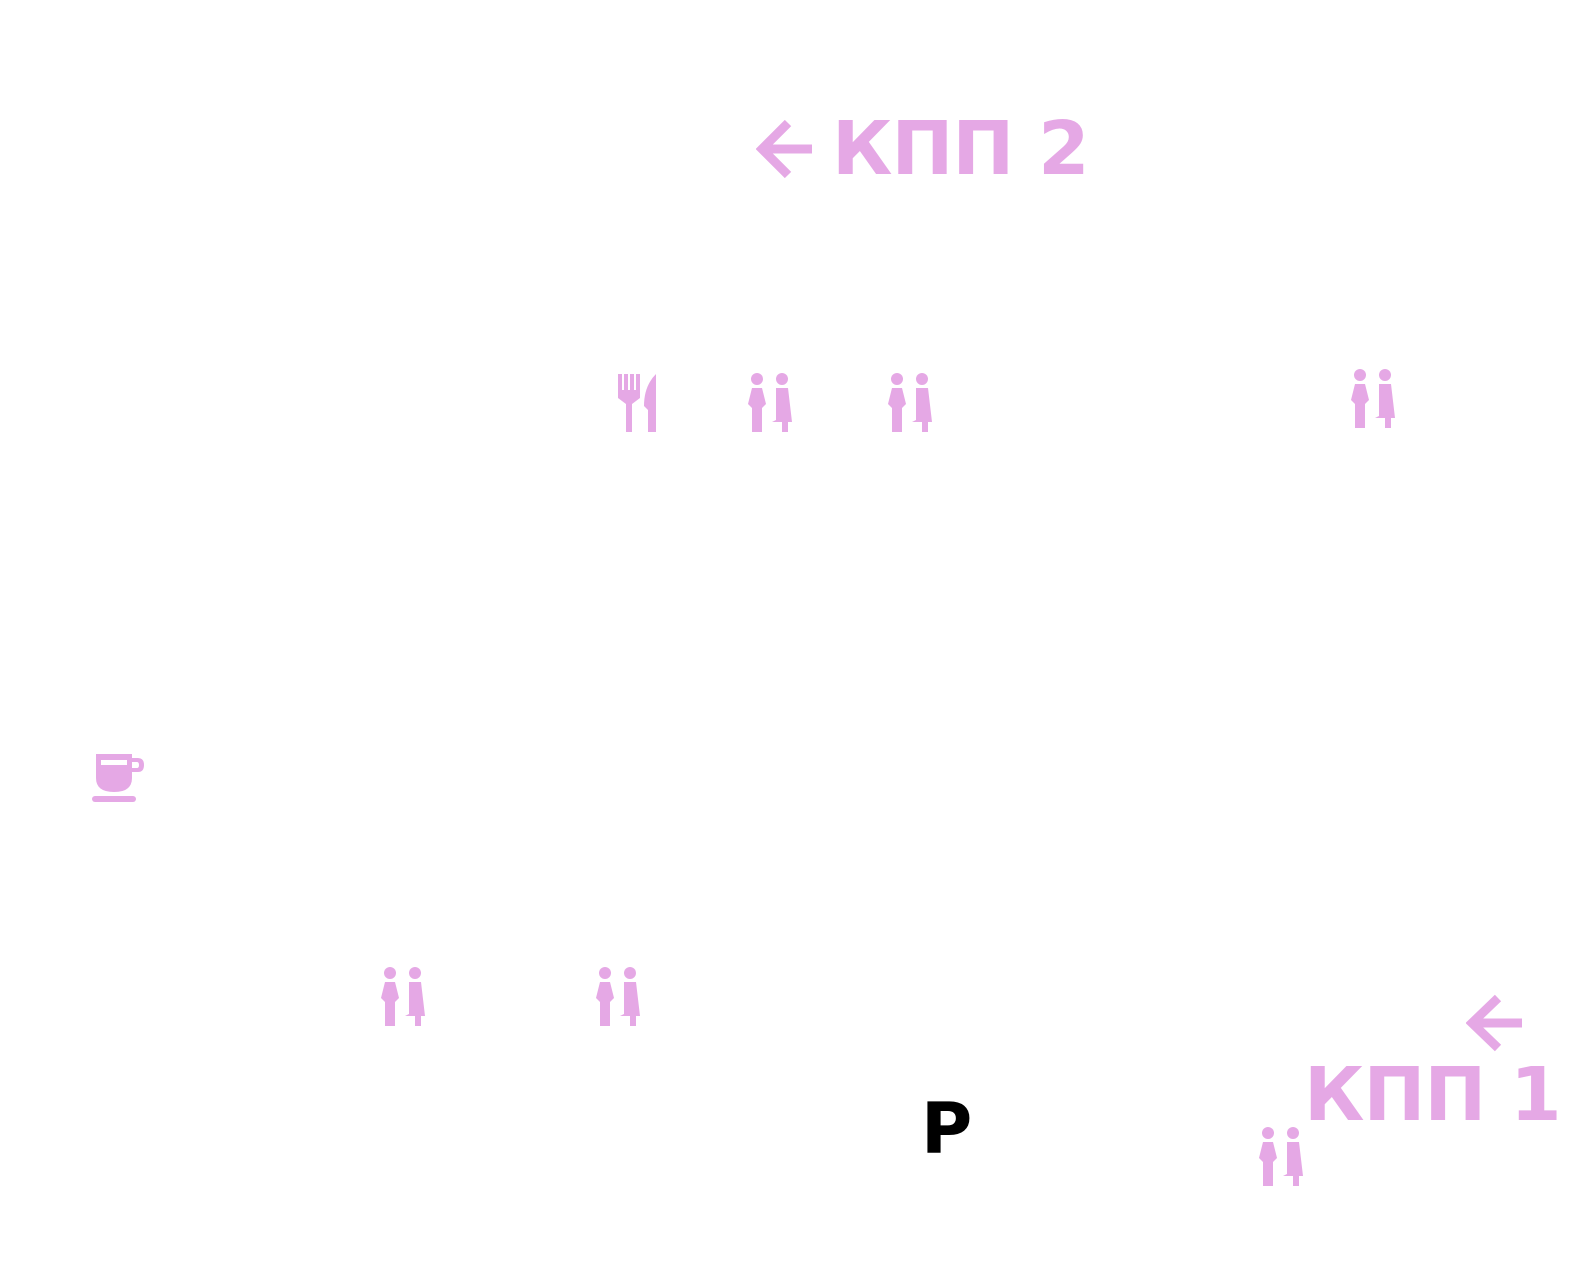  Describe the element at coordinates (961, 149) in the screenshot. I see `gate-2-label: КПП 2` at that location.